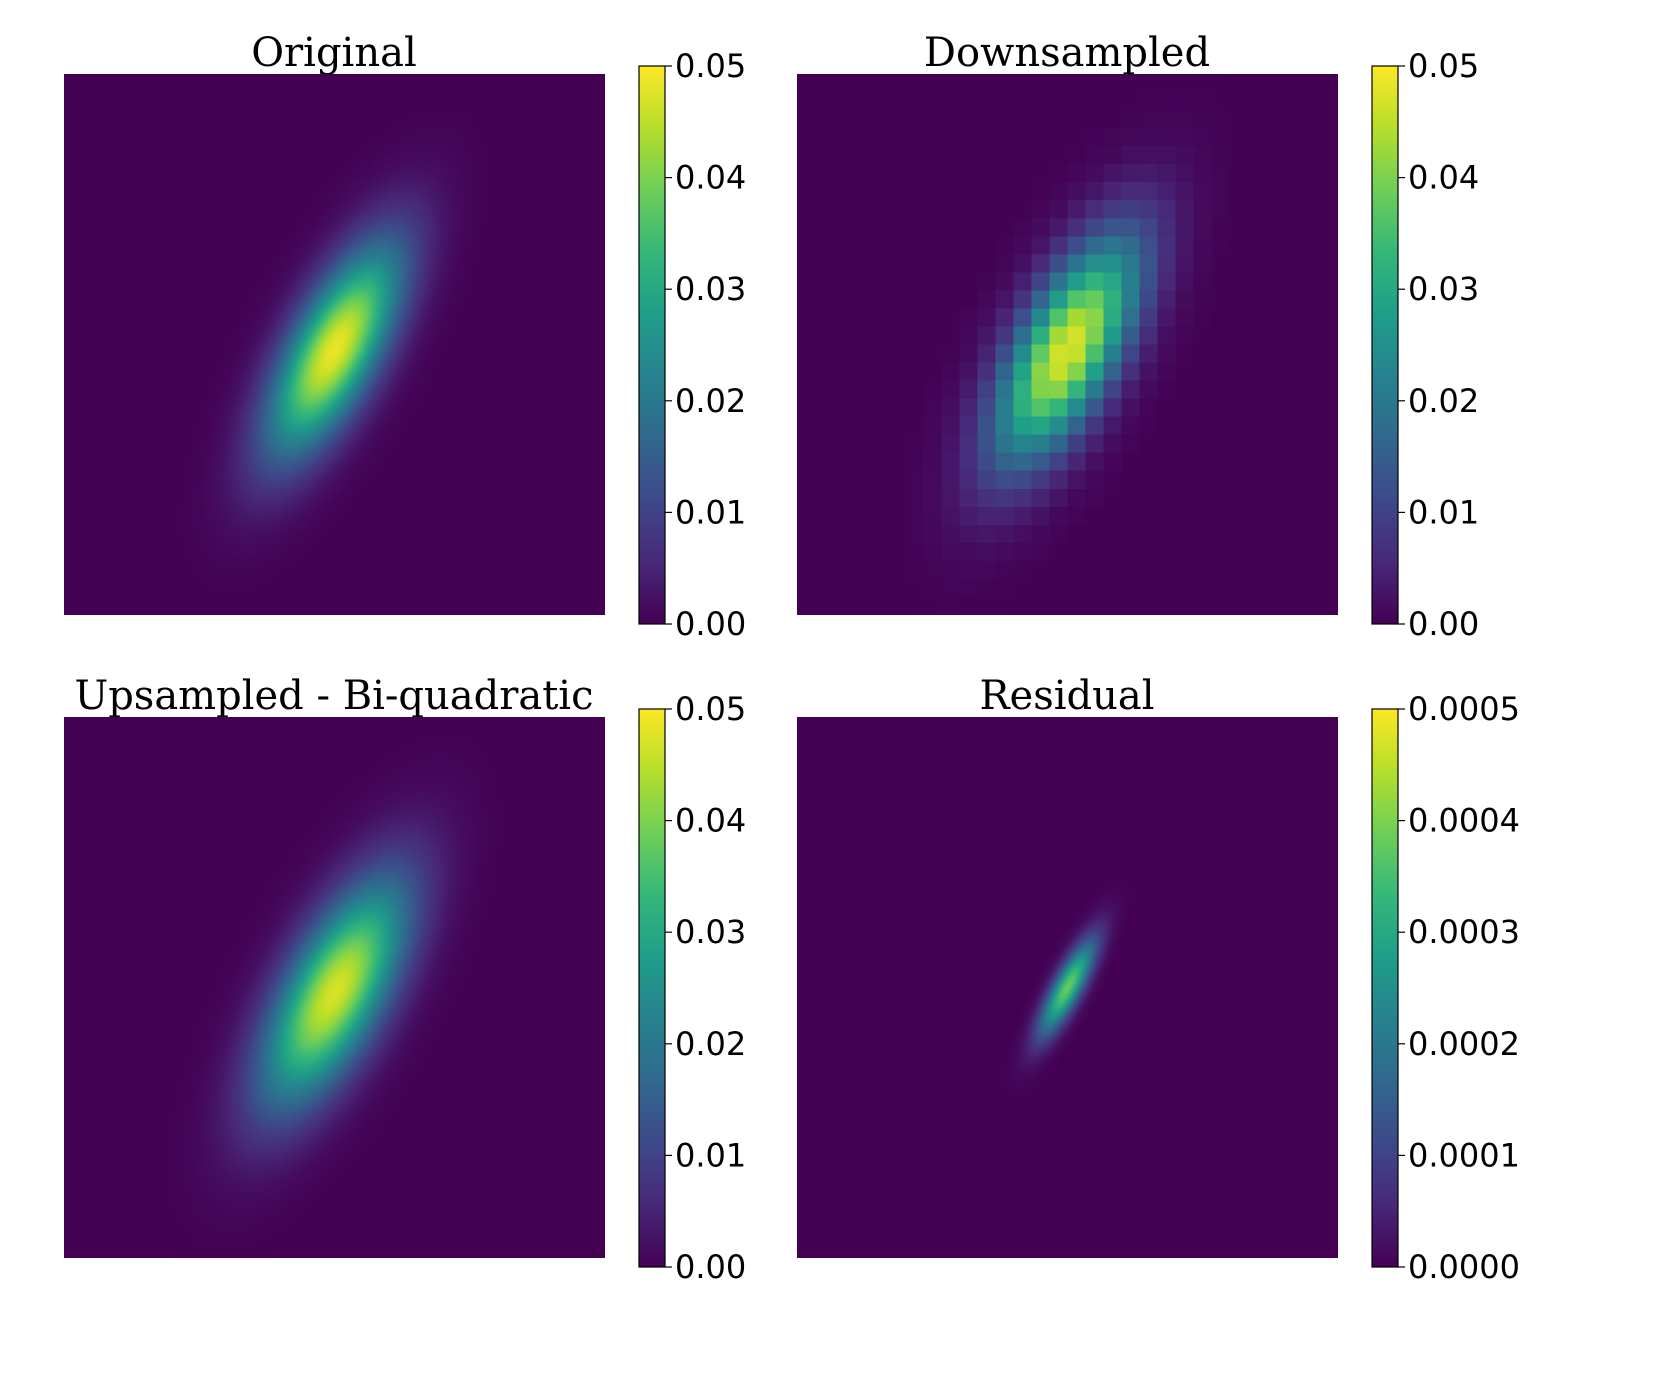 This screenshot has width=1661, height=1399. Describe the element at coordinates (1464, 709) in the screenshot. I see `colorbar-tick-label: 0.0005` at that location.